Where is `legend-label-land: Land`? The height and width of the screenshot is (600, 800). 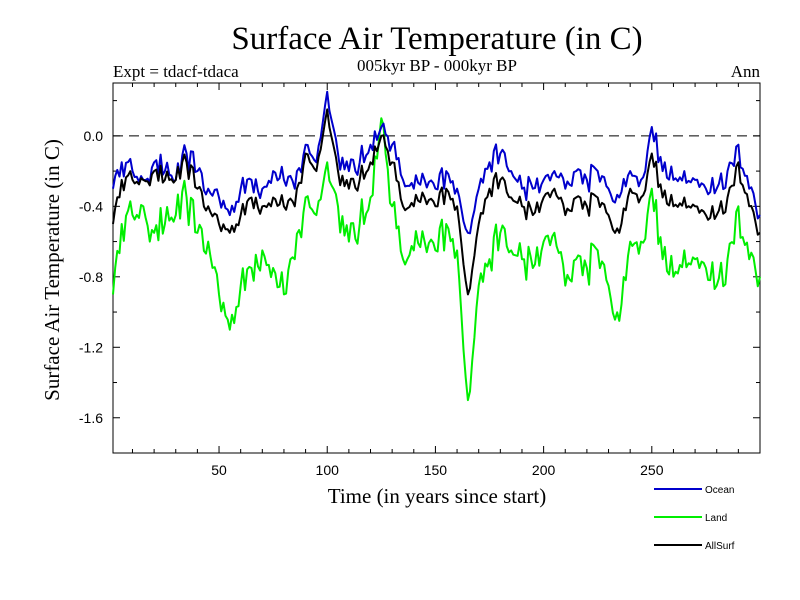 legend-label-land: Land is located at coordinates (716, 518).